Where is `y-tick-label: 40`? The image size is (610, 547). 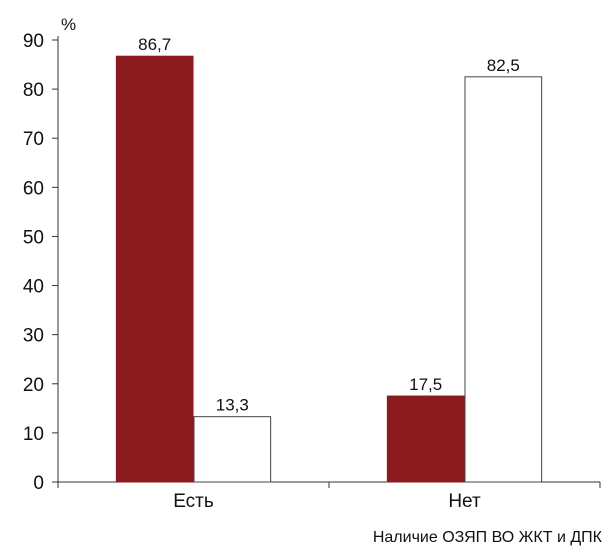
y-tick-label: 40 is located at coordinates (33, 287).